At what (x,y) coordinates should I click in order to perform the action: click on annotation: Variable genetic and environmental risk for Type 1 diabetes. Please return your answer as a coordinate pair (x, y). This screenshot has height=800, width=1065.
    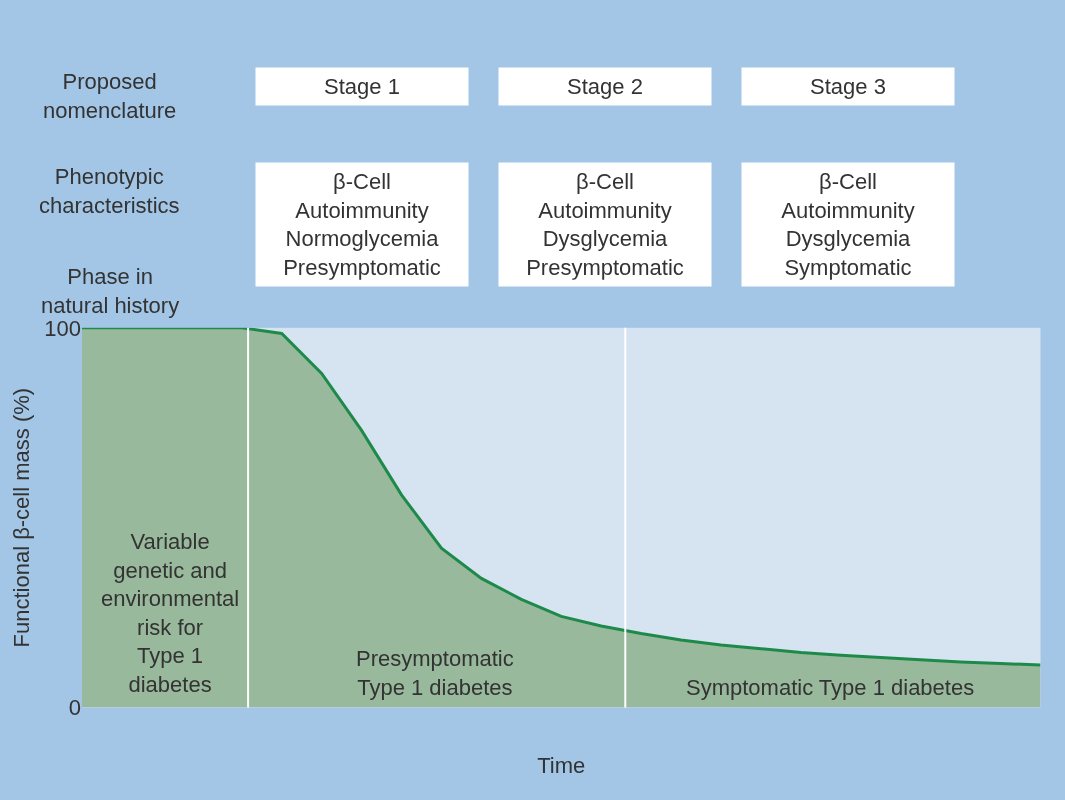
    Looking at the image, I should click on (170, 613).